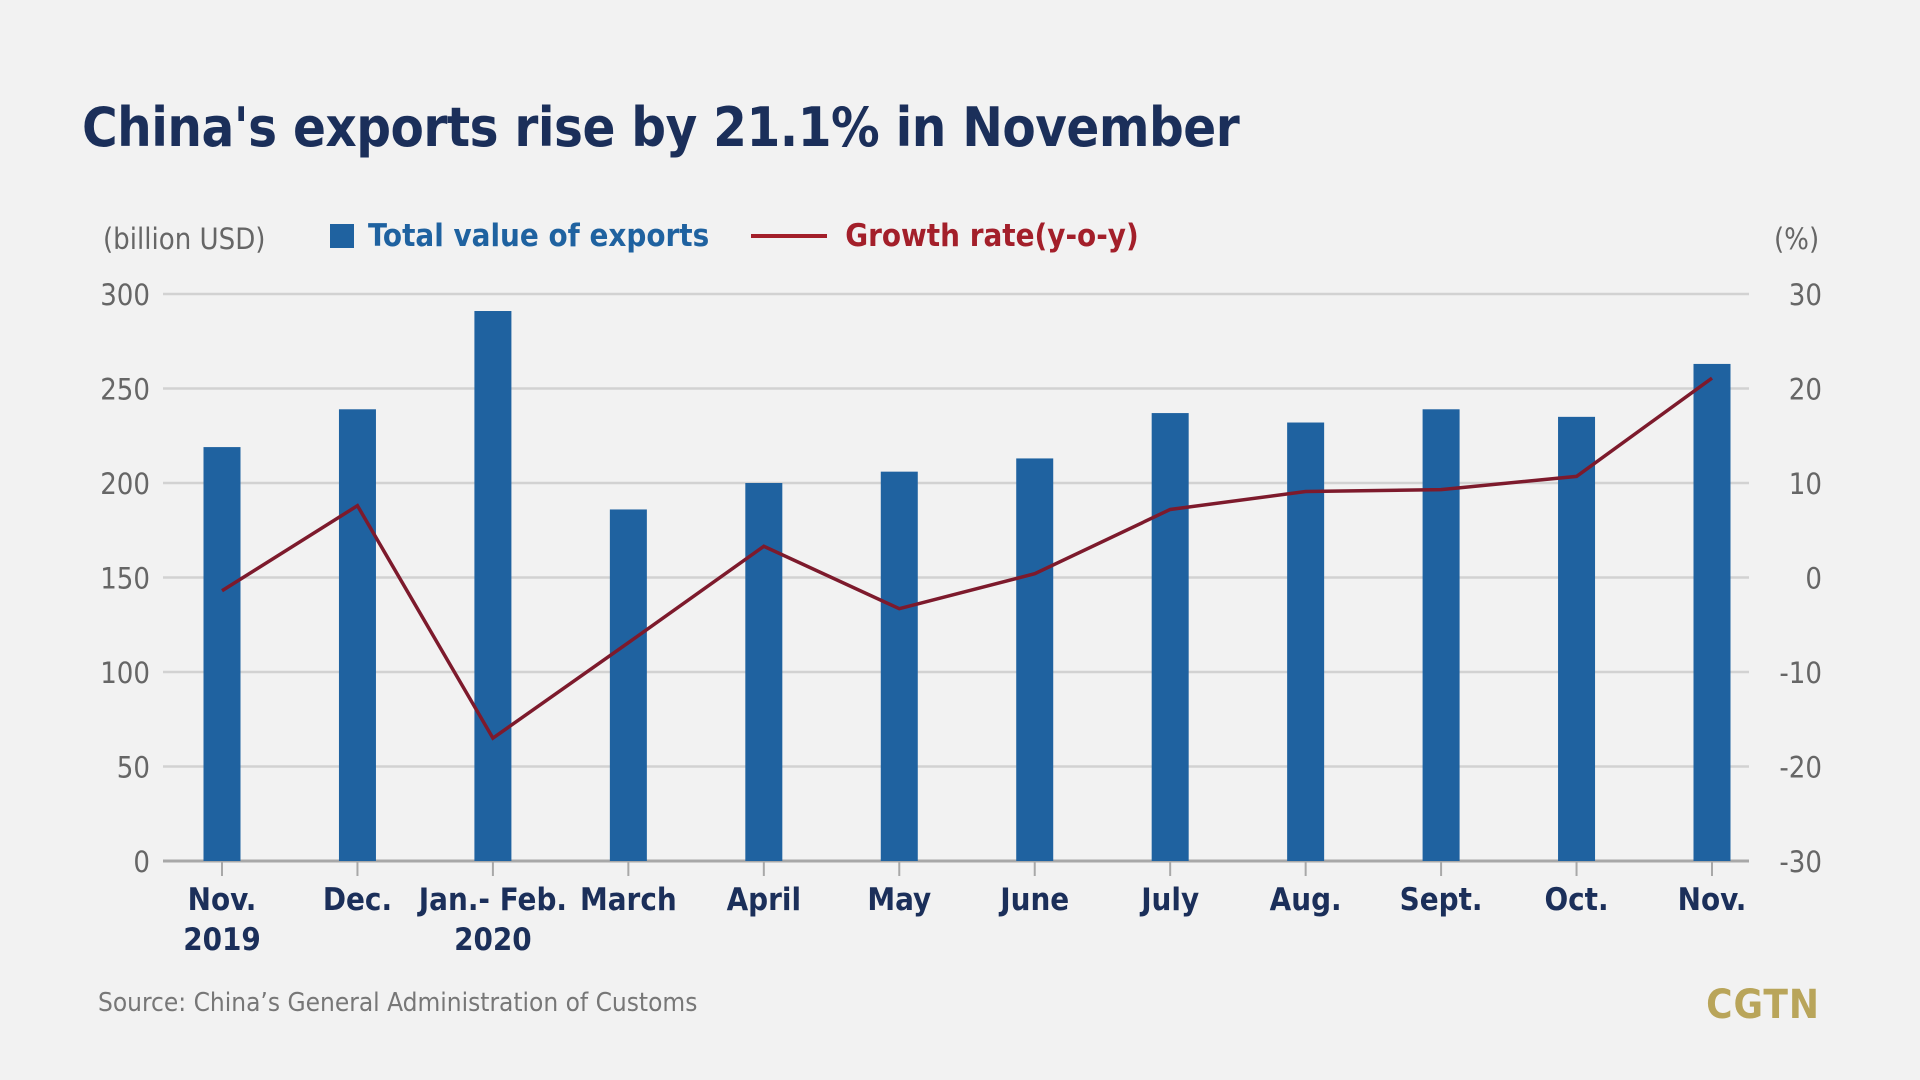 Image resolution: width=1920 pixels, height=1080 pixels. I want to click on legend-exports: Total value of exports, so click(539, 236).